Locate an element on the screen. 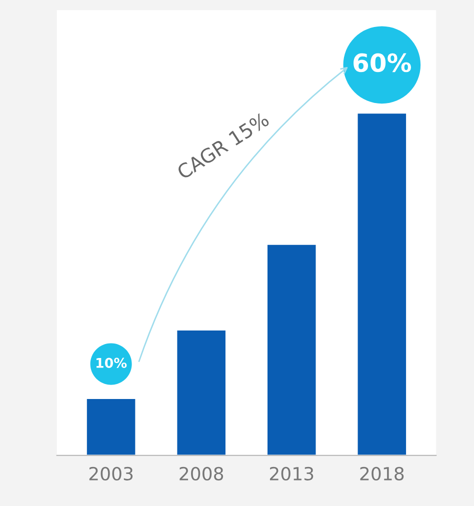 This screenshot has width=474, height=506. x-tick-label: 2008 is located at coordinates (202, 473).